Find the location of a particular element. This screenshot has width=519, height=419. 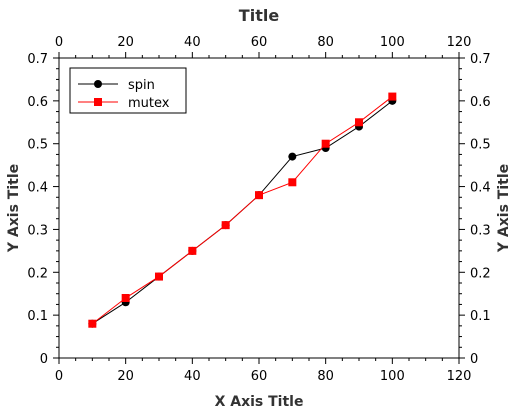

x-axis-title: X Axis Title is located at coordinates (259, 402).